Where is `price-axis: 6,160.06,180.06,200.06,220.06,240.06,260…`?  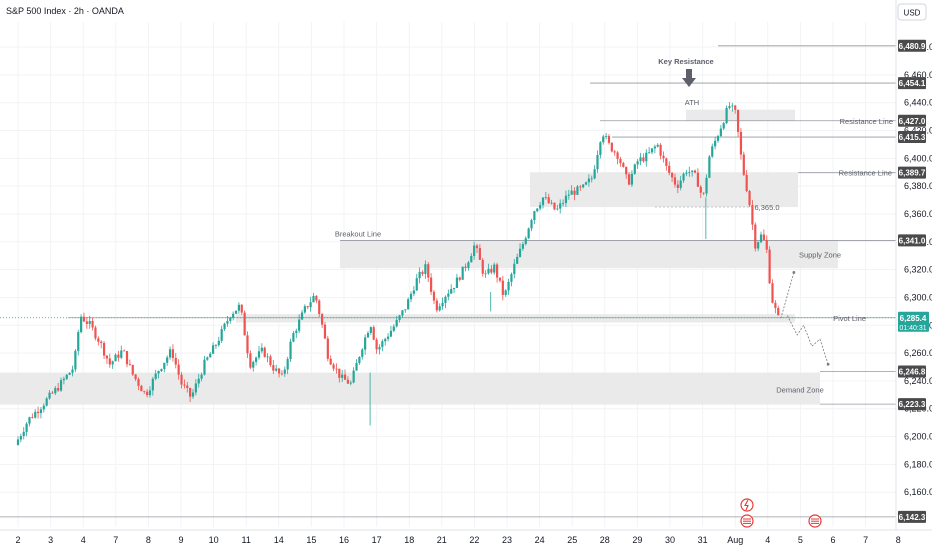
price-axis: 6,160.06,180.06,200.06,220.06,240.06,260… is located at coordinates (913, 275).